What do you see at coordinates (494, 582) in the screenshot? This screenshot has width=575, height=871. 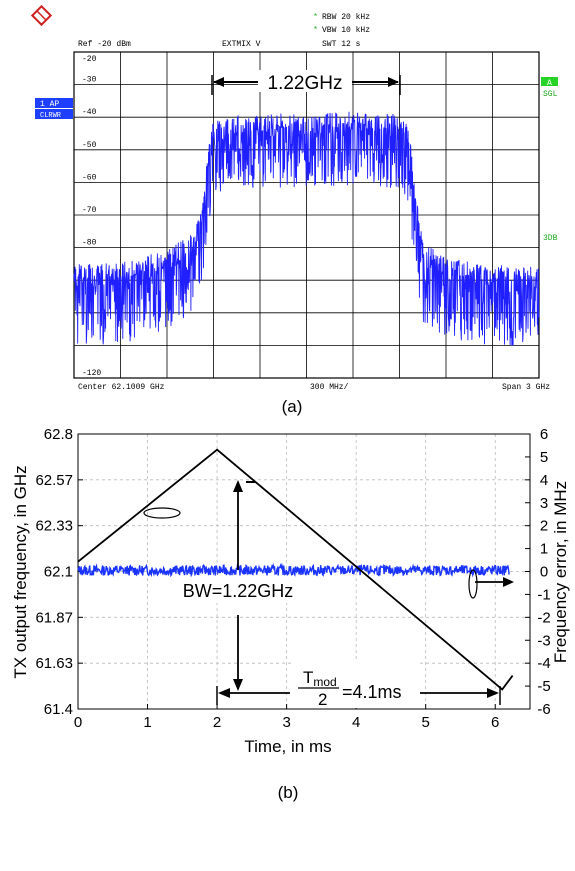 I see `right-axis-arrow` at bounding box center [494, 582].